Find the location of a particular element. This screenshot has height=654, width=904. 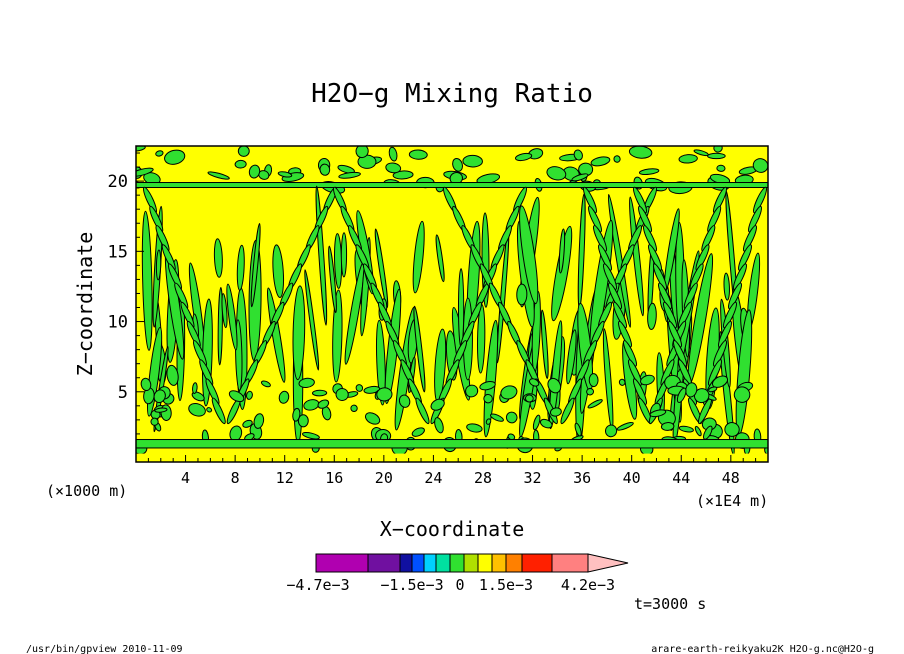

colorbar-label-min: −4.7e−3 is located at coordinates (317, 585).